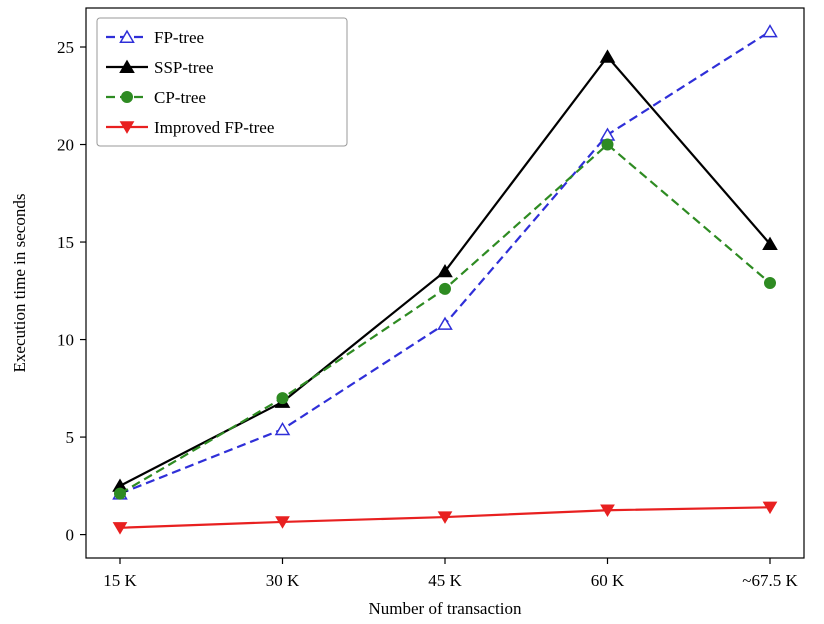  What do you see at coordinates (19, 283) in the screenshot?
I see `y-axis-title: Execution time in seconds` at bounding box center [19, 283].